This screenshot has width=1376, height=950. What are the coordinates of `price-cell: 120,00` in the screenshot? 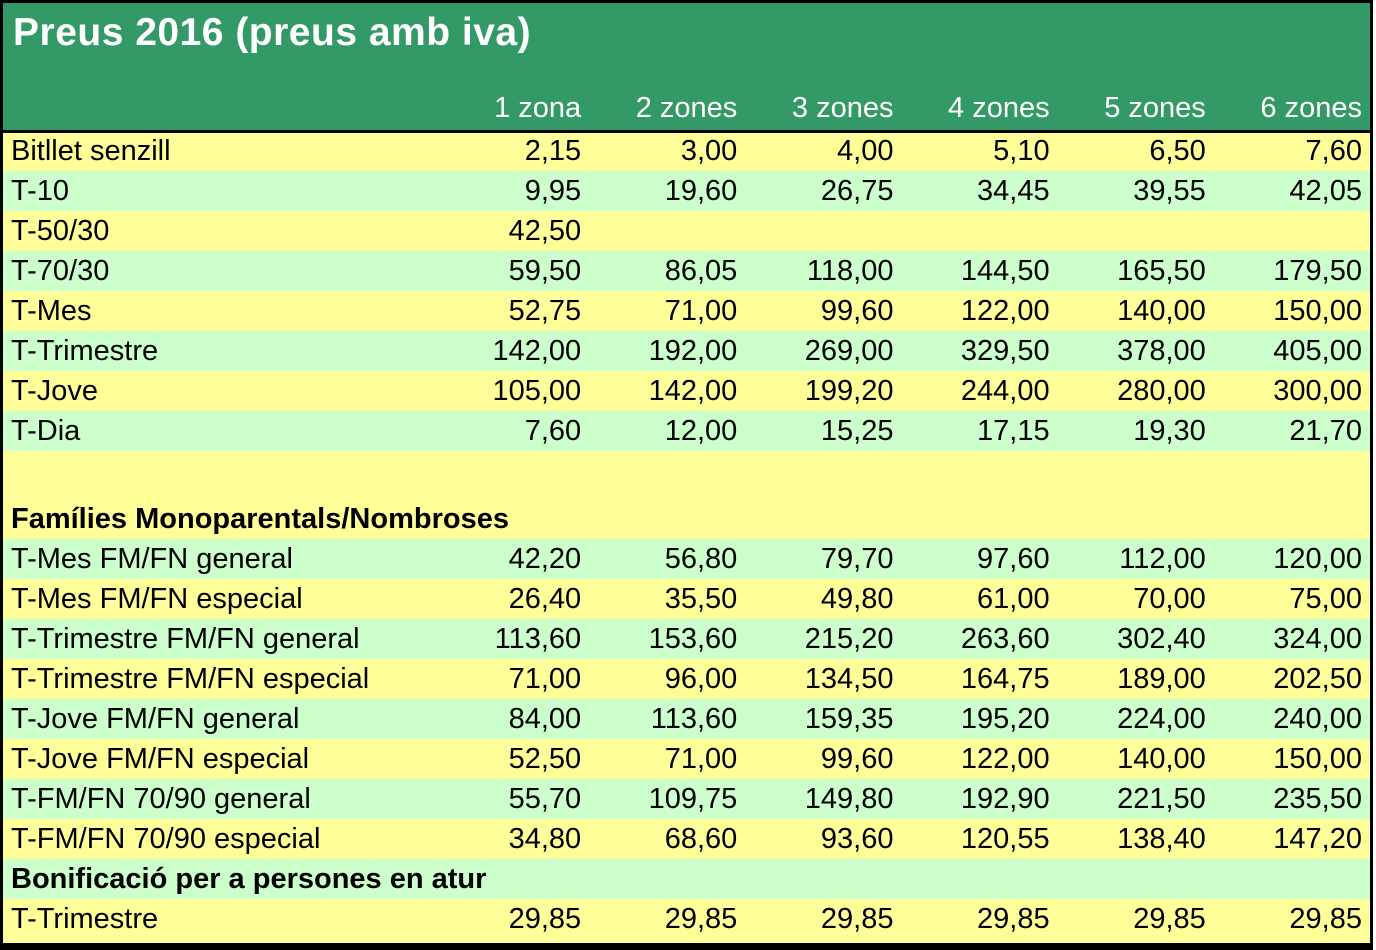 It's located at (1291, 559).